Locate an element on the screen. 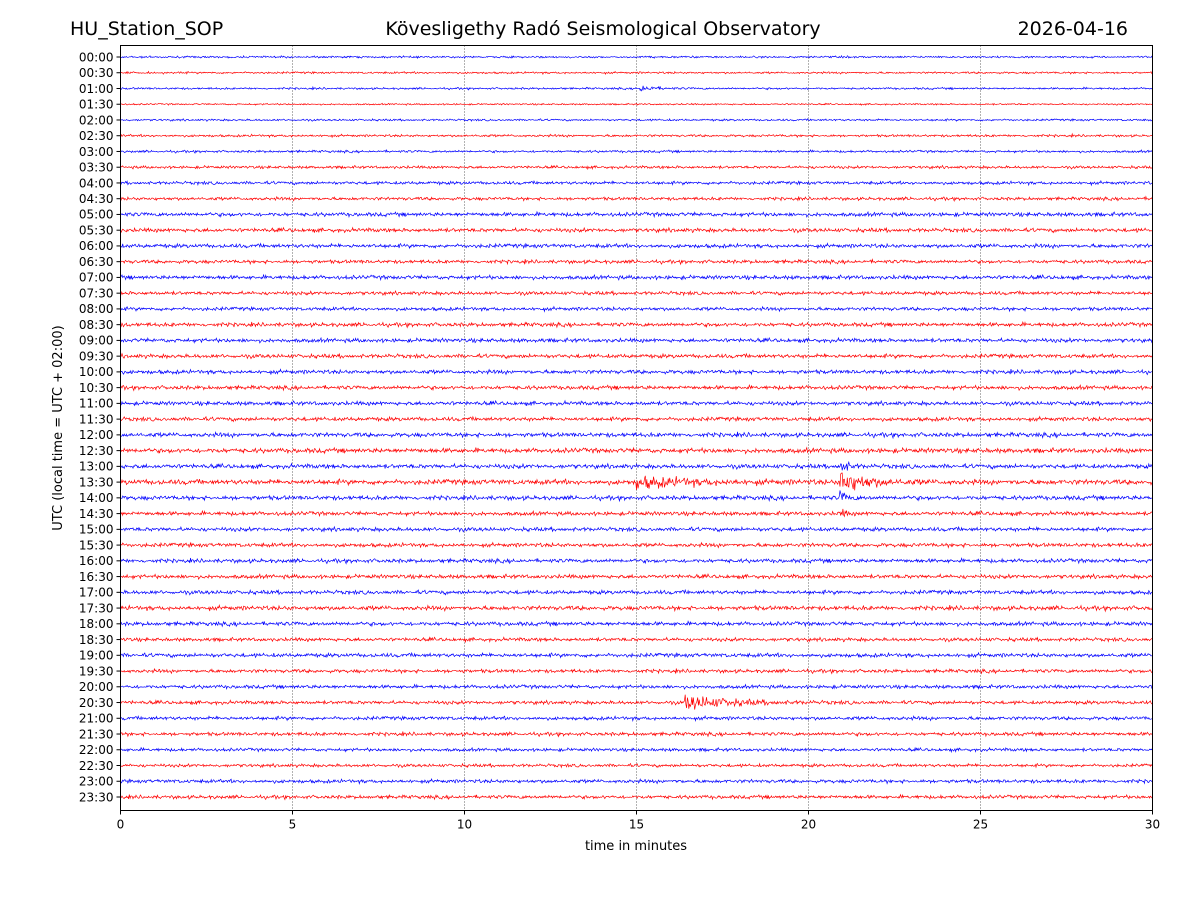  x-tick-label: 25 is located at coordinates (980, 825).